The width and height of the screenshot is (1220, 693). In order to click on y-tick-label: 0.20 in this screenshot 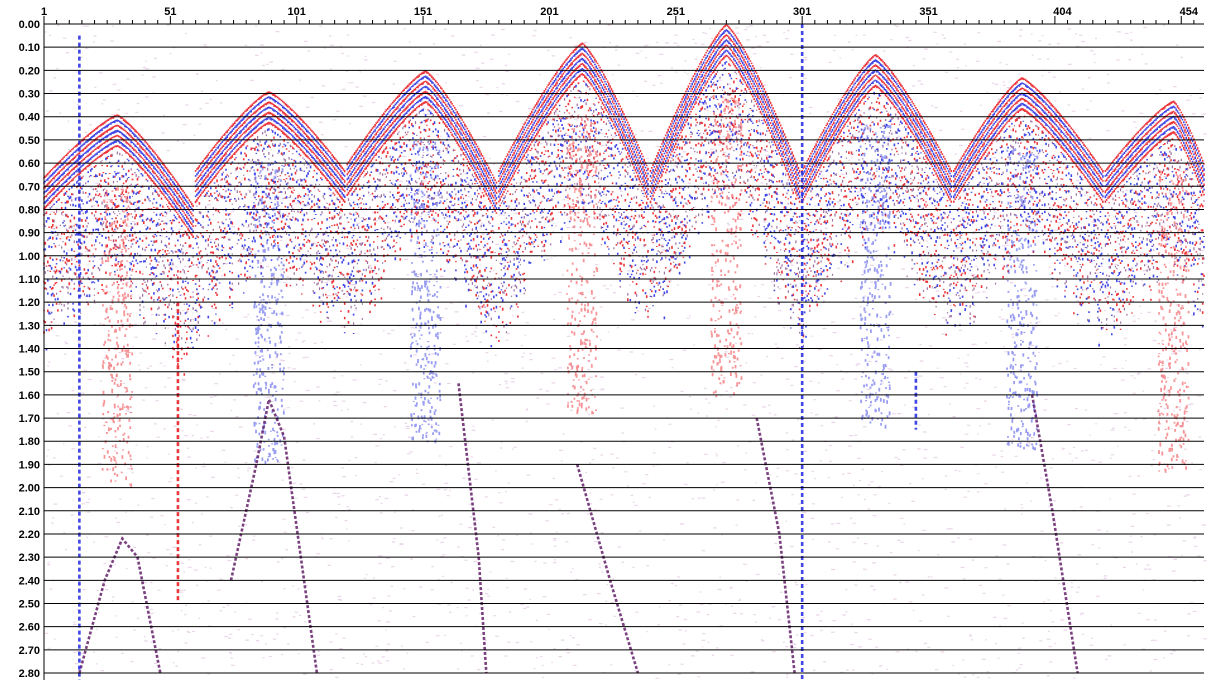, I will do `click(29, 71)`.